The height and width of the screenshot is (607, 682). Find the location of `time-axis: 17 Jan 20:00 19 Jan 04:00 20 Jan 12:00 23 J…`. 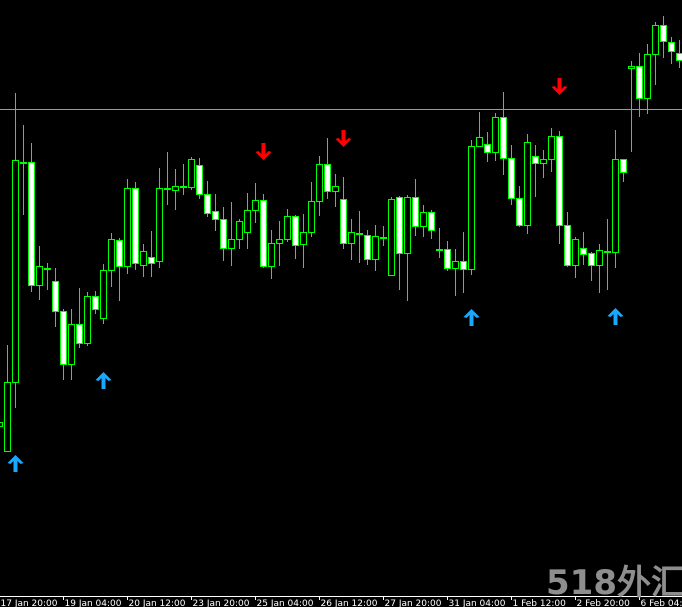

time-axis: 17 Jan 20:00 19 Jan 04:00 20 Jan 12:00 23 J… is located at coordinates (341, 601).